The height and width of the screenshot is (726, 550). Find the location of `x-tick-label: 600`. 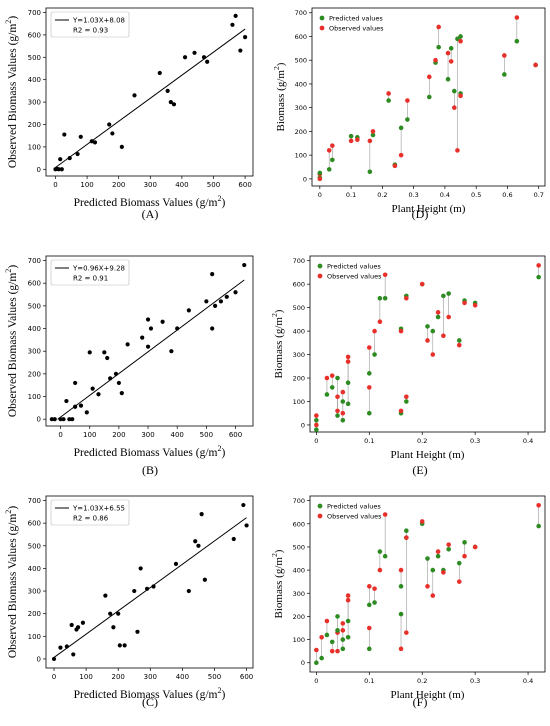

x-tick-label: 600 is located at coordinates (244, 185).